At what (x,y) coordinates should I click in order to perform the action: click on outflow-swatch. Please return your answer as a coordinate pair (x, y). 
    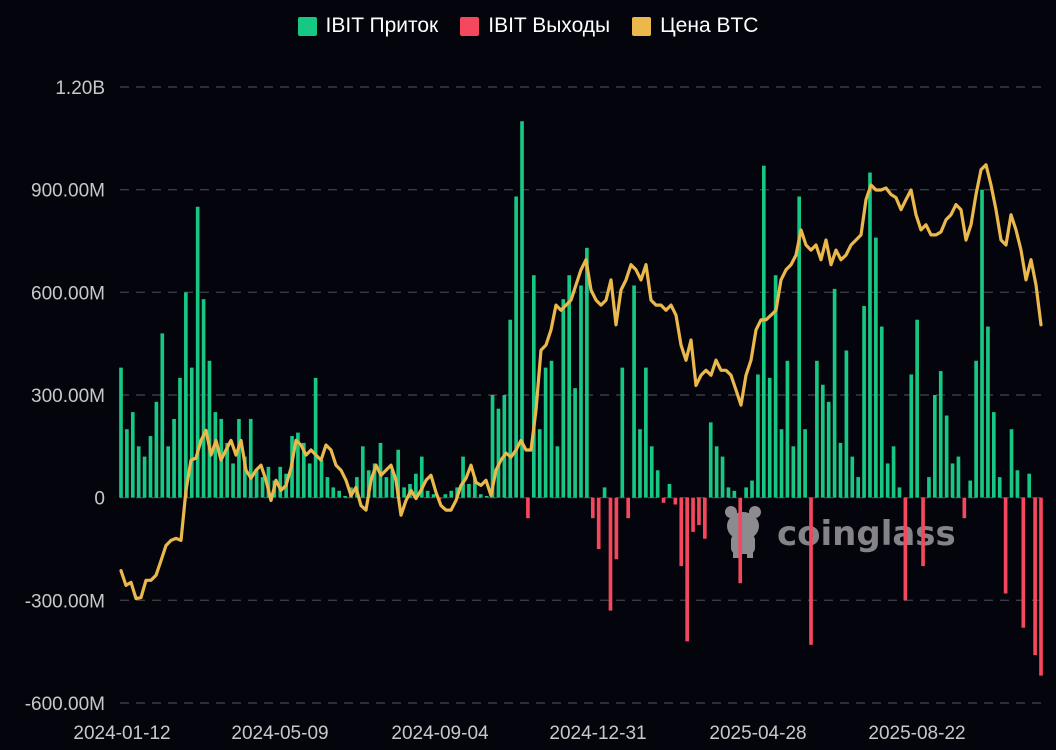
    Looking at the image, I should click on (470, 26).